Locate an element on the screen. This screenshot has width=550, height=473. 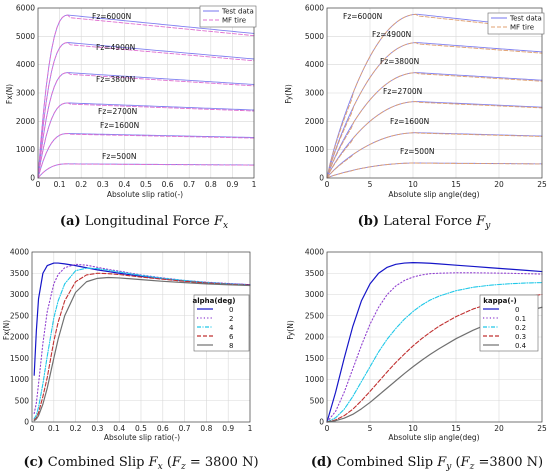
panel-b-caption-prefix: (b) is located at coordinates (368, 221).